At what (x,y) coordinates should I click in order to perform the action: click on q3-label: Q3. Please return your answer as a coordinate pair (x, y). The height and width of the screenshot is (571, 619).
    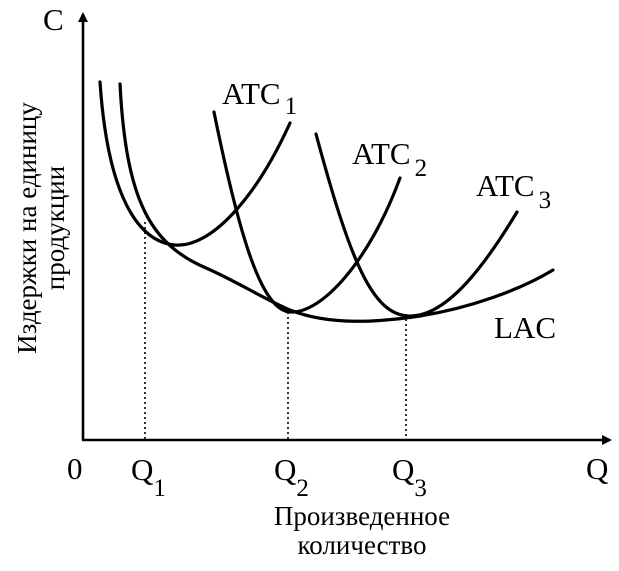
    Looking at the image, I should click on (409, 477).